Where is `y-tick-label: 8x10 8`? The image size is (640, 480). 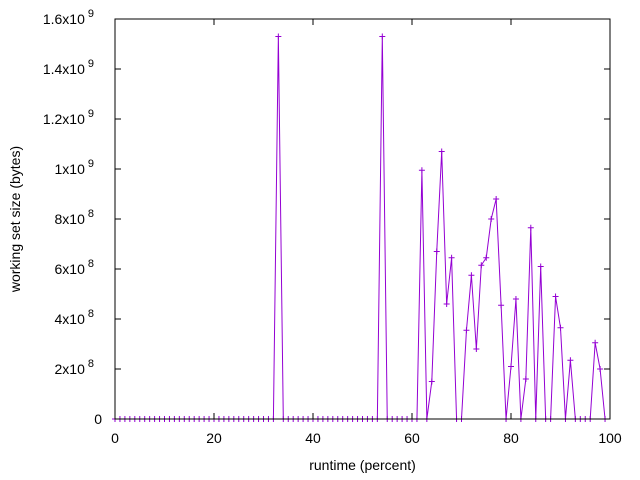
y-tick-label: 8x10 8 is located at coordinates (74, 217).